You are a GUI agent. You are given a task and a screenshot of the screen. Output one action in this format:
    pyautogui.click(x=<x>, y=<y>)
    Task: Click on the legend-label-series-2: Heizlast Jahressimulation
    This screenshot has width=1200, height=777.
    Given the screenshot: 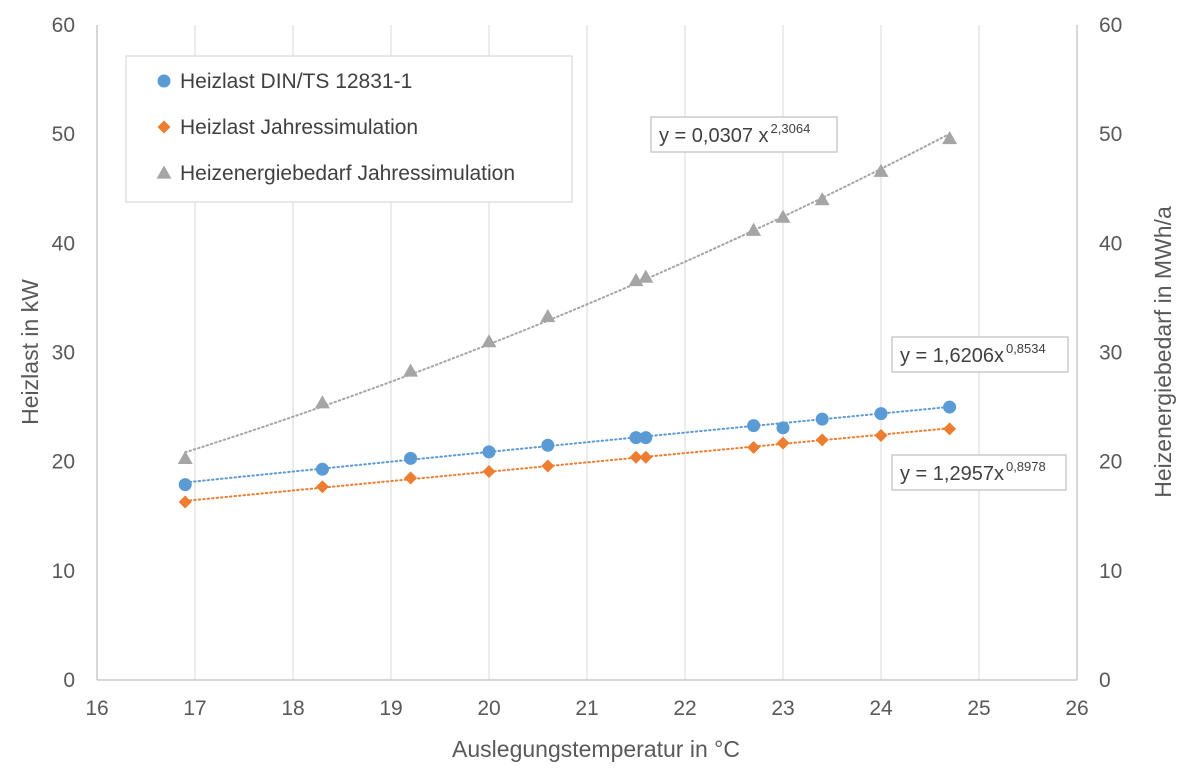 What is the action you would take?
    pyautogui.click(x=299, y=127)
    